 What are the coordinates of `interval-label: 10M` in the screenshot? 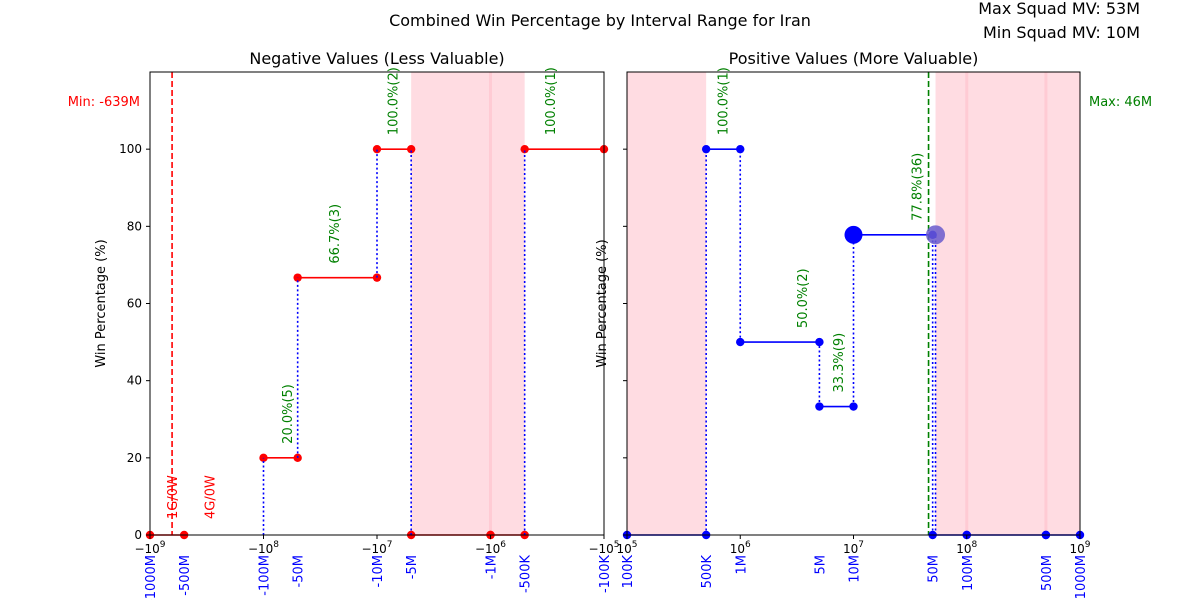 It's located at (855, 569).